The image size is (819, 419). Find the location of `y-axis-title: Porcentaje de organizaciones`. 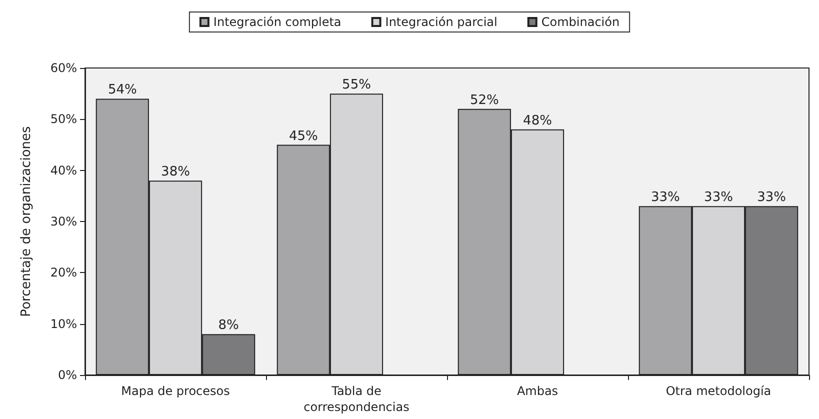

y-axis-title: Porcentaje de organizaciones is located at coordinates (26, 221).